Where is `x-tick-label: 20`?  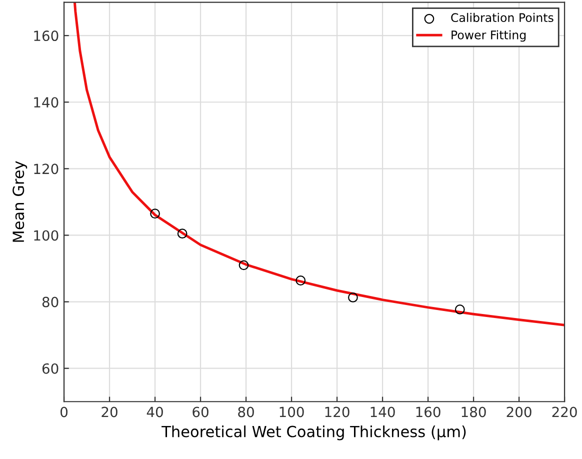 x-tick-label: 20 is located at coordinates (110, 412).